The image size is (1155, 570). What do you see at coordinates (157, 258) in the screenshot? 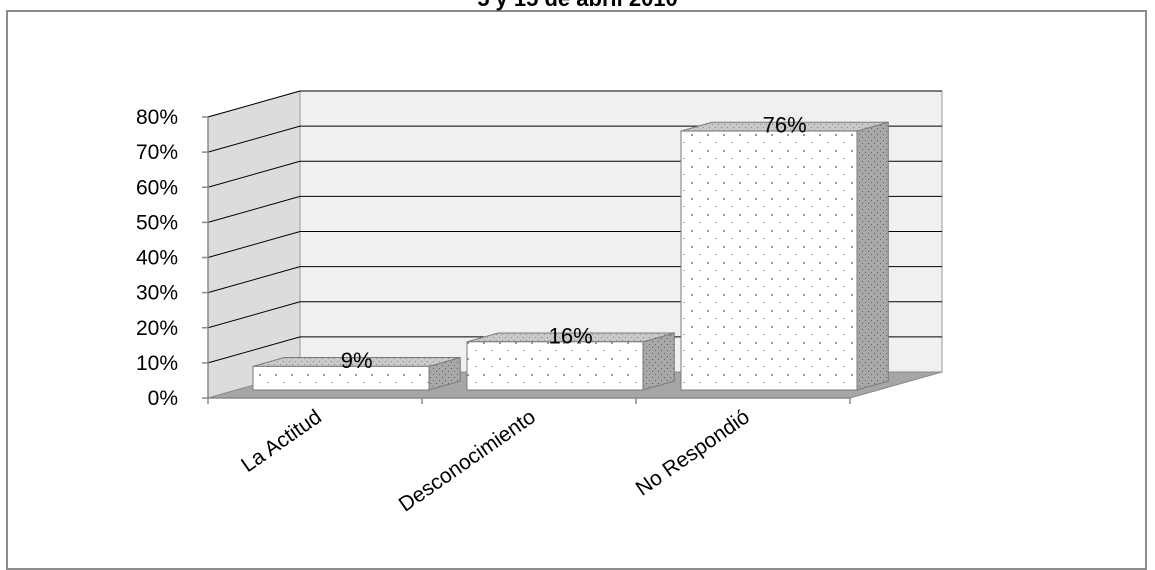
I see `y-tick-label: 40%` at bounding box center [157, 258].